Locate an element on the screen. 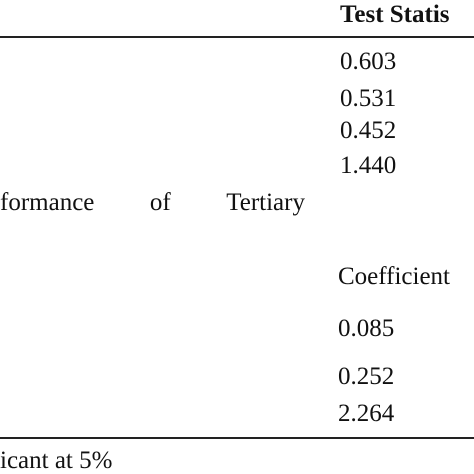 Image resolution: width=474 pixels, height=474 pixels. row-label: formance of Tertiary is located at coordinates (152, 202).